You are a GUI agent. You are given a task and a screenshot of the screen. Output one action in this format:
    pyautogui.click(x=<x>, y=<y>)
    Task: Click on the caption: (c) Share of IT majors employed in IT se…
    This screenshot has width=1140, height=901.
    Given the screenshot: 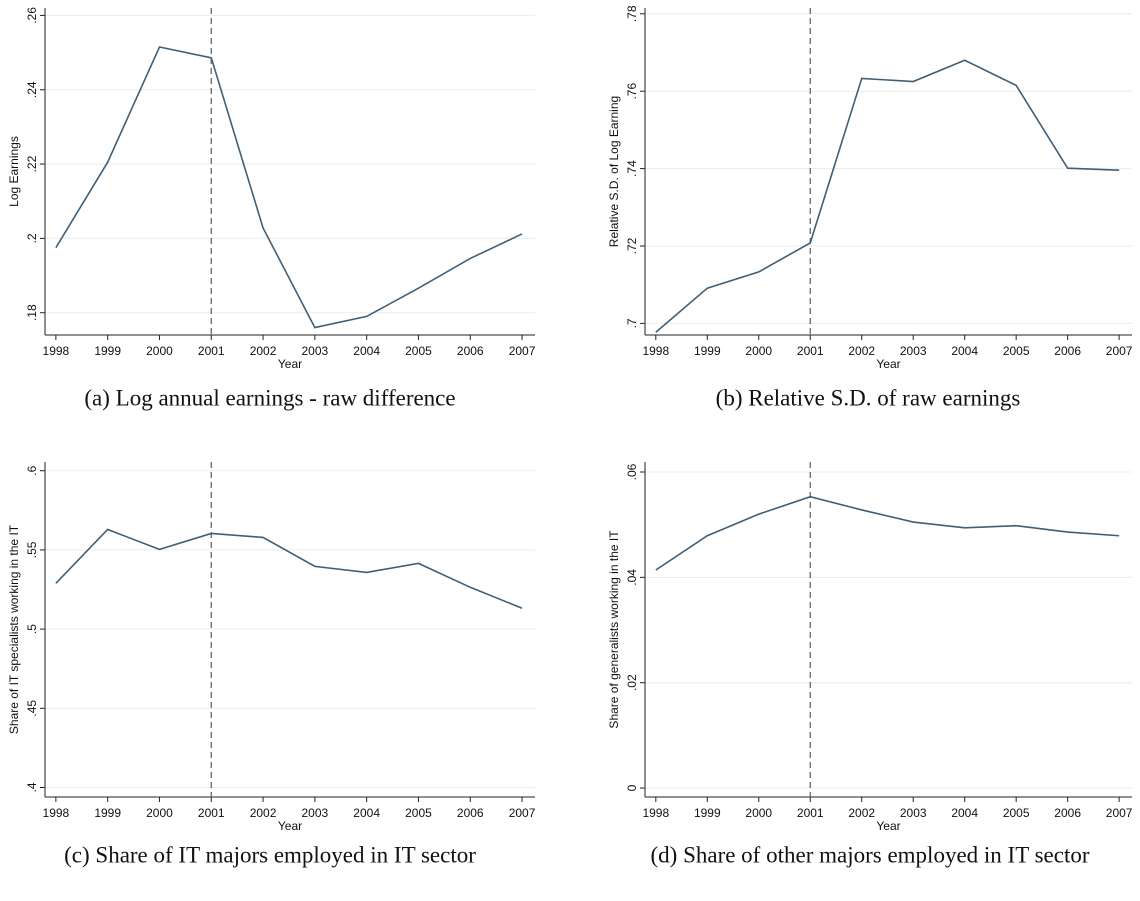 What is the action you would take?
    pyautogui.click(x=270, y=854)
    